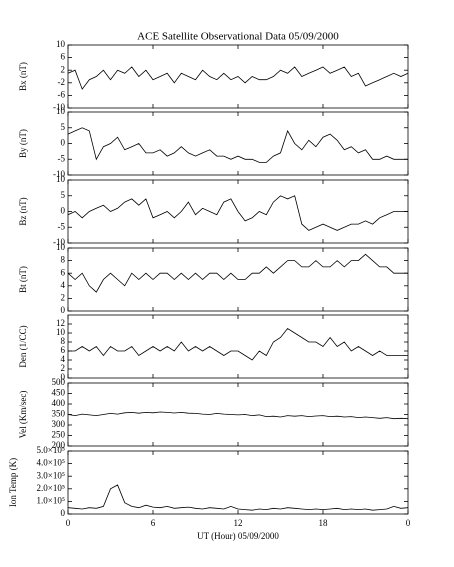  What do you see at coordinates (59, 393) in the screenshot?
I see `y-tick-label: 450` at bounding box center [59, 393].